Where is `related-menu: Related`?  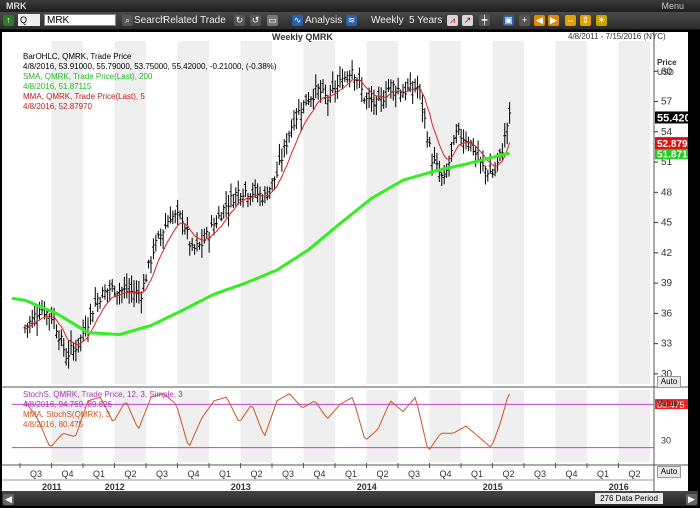
related-menu: Related is located at coordinates (180, 20).